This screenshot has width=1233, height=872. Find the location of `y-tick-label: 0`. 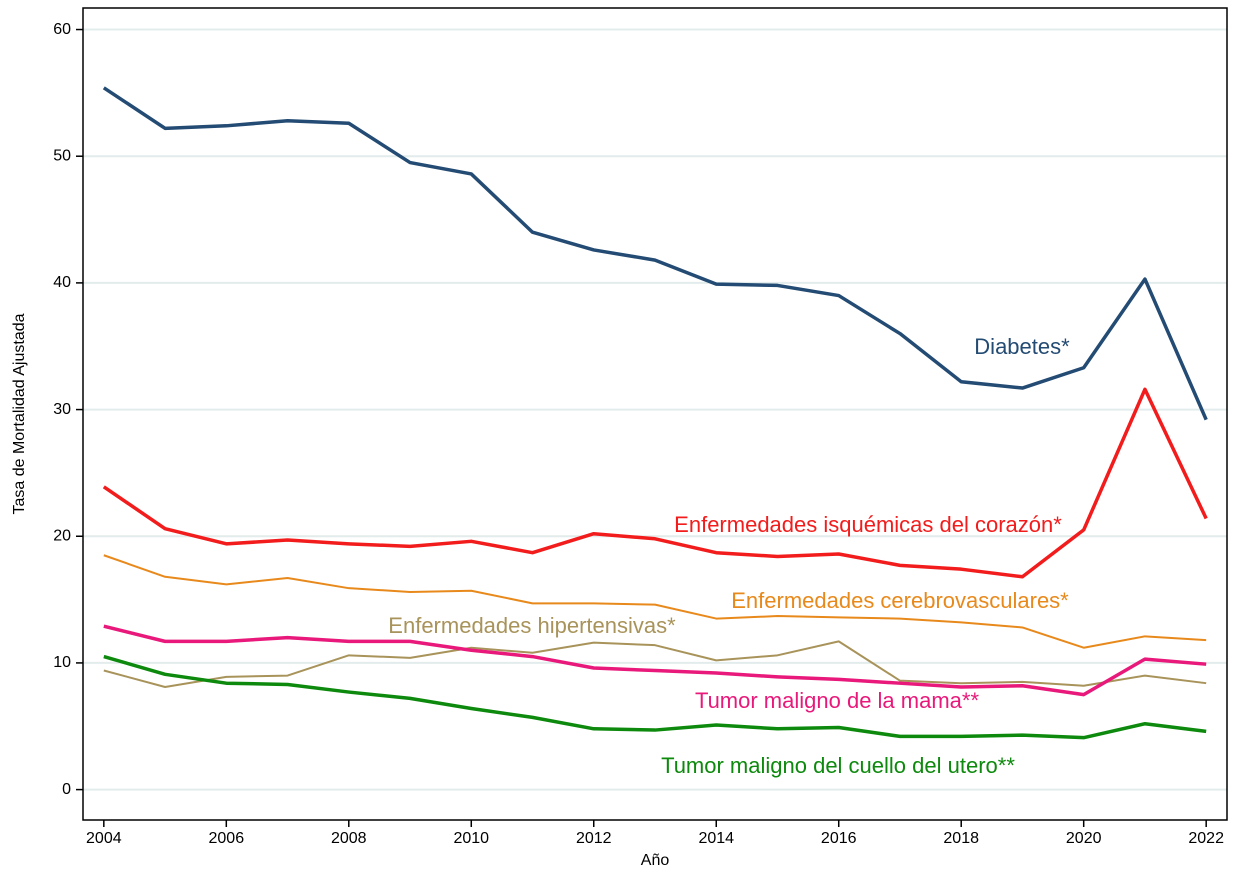

y-tick-label: 0 is located at coordinates (66, 789).